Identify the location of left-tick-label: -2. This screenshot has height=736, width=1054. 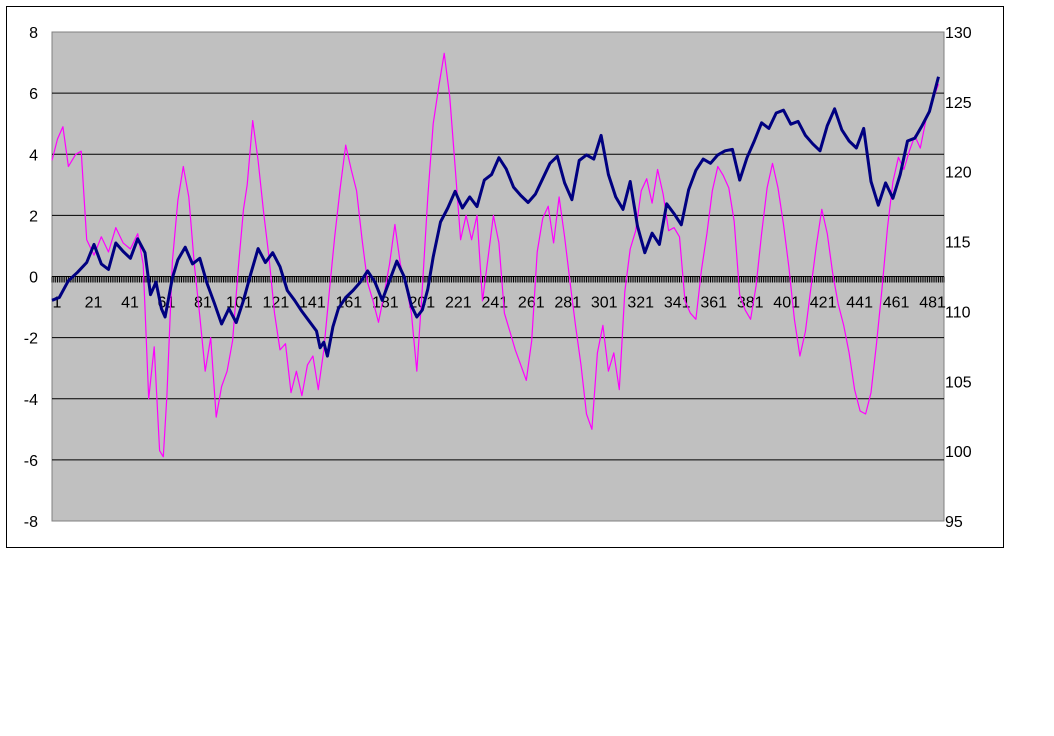
(31, 339).